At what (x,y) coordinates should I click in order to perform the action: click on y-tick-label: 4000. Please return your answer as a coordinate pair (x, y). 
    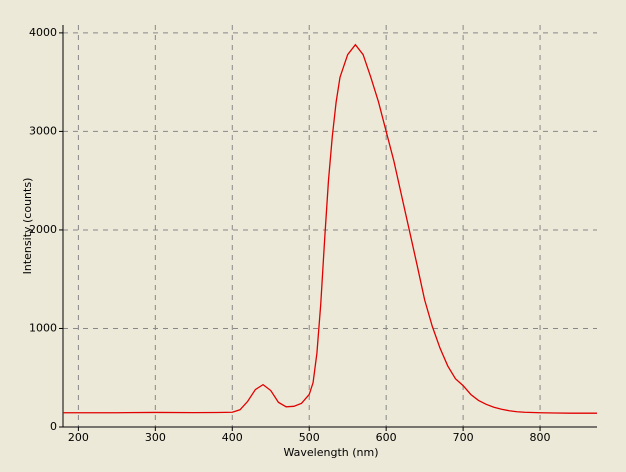
    Looking at the image, I should click on (43, 32).